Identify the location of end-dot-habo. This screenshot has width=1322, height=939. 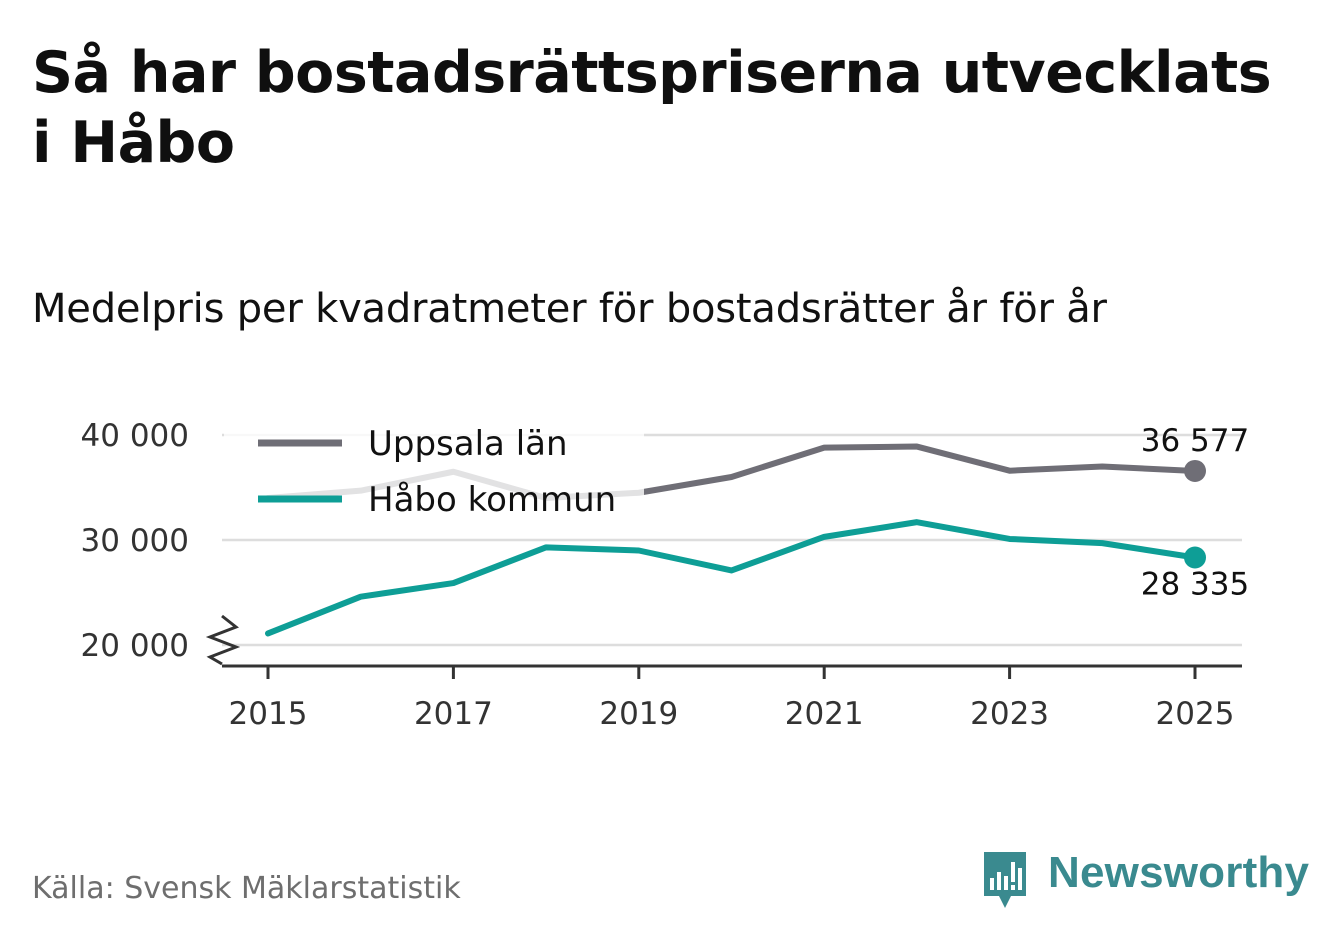
(1195, 557).